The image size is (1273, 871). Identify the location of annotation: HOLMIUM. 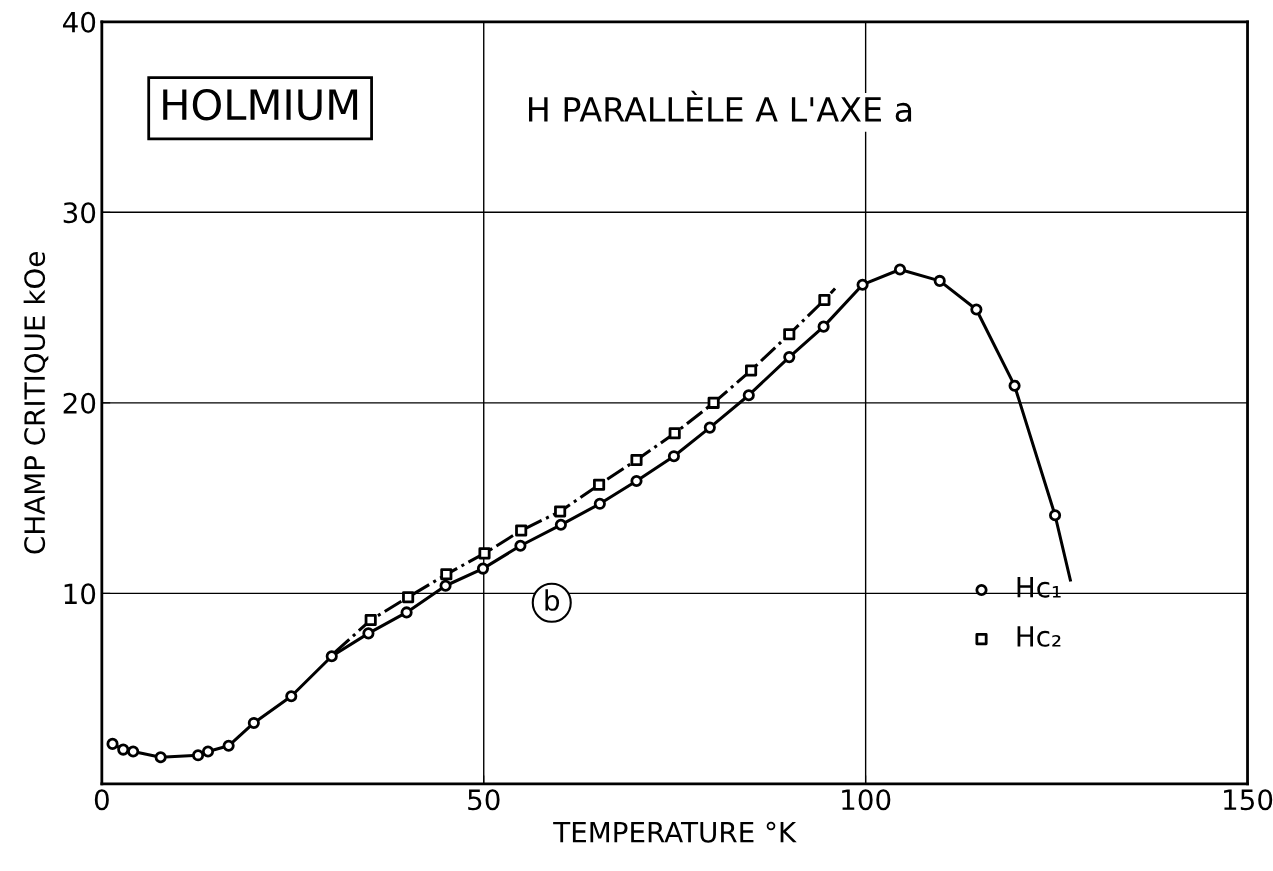
(260, 104).